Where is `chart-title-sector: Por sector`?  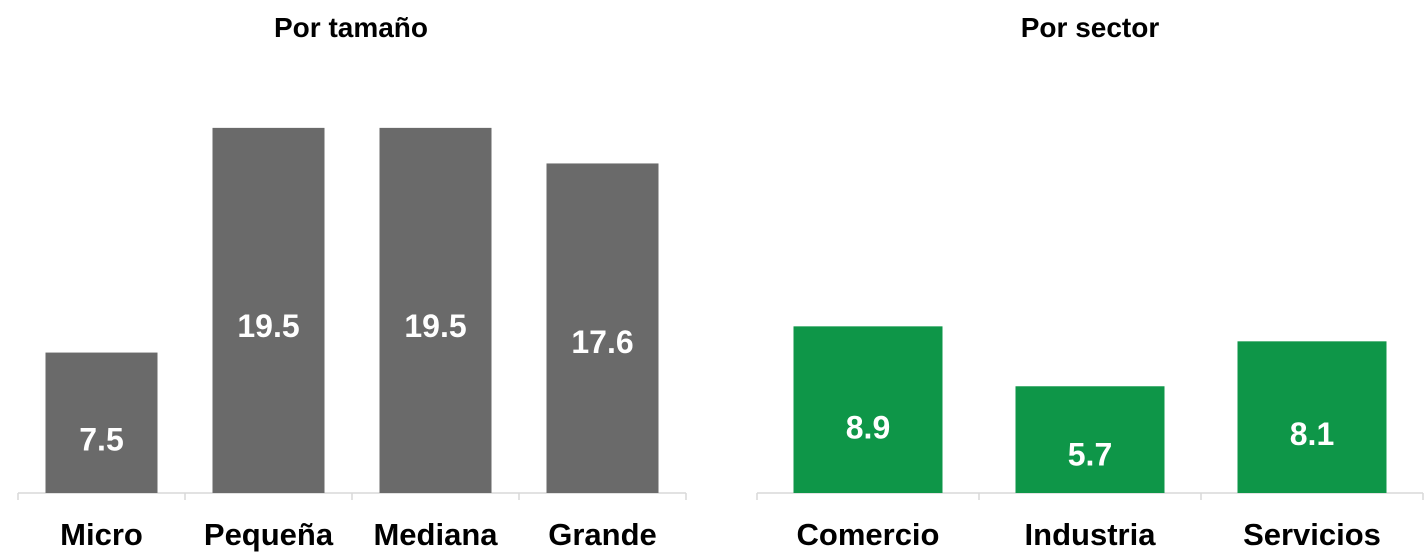
chart-title-sector: Por sector is located at coordinates (1090, 27).